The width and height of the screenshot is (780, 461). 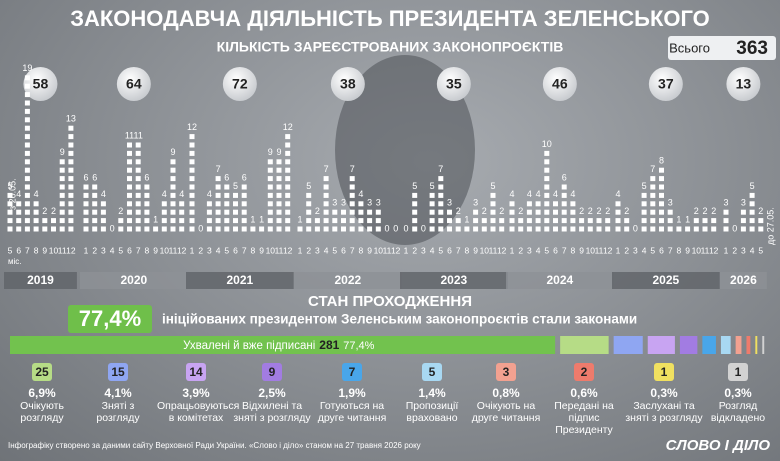 I want to click on year-label: 2021, so click(x=239, y=280).